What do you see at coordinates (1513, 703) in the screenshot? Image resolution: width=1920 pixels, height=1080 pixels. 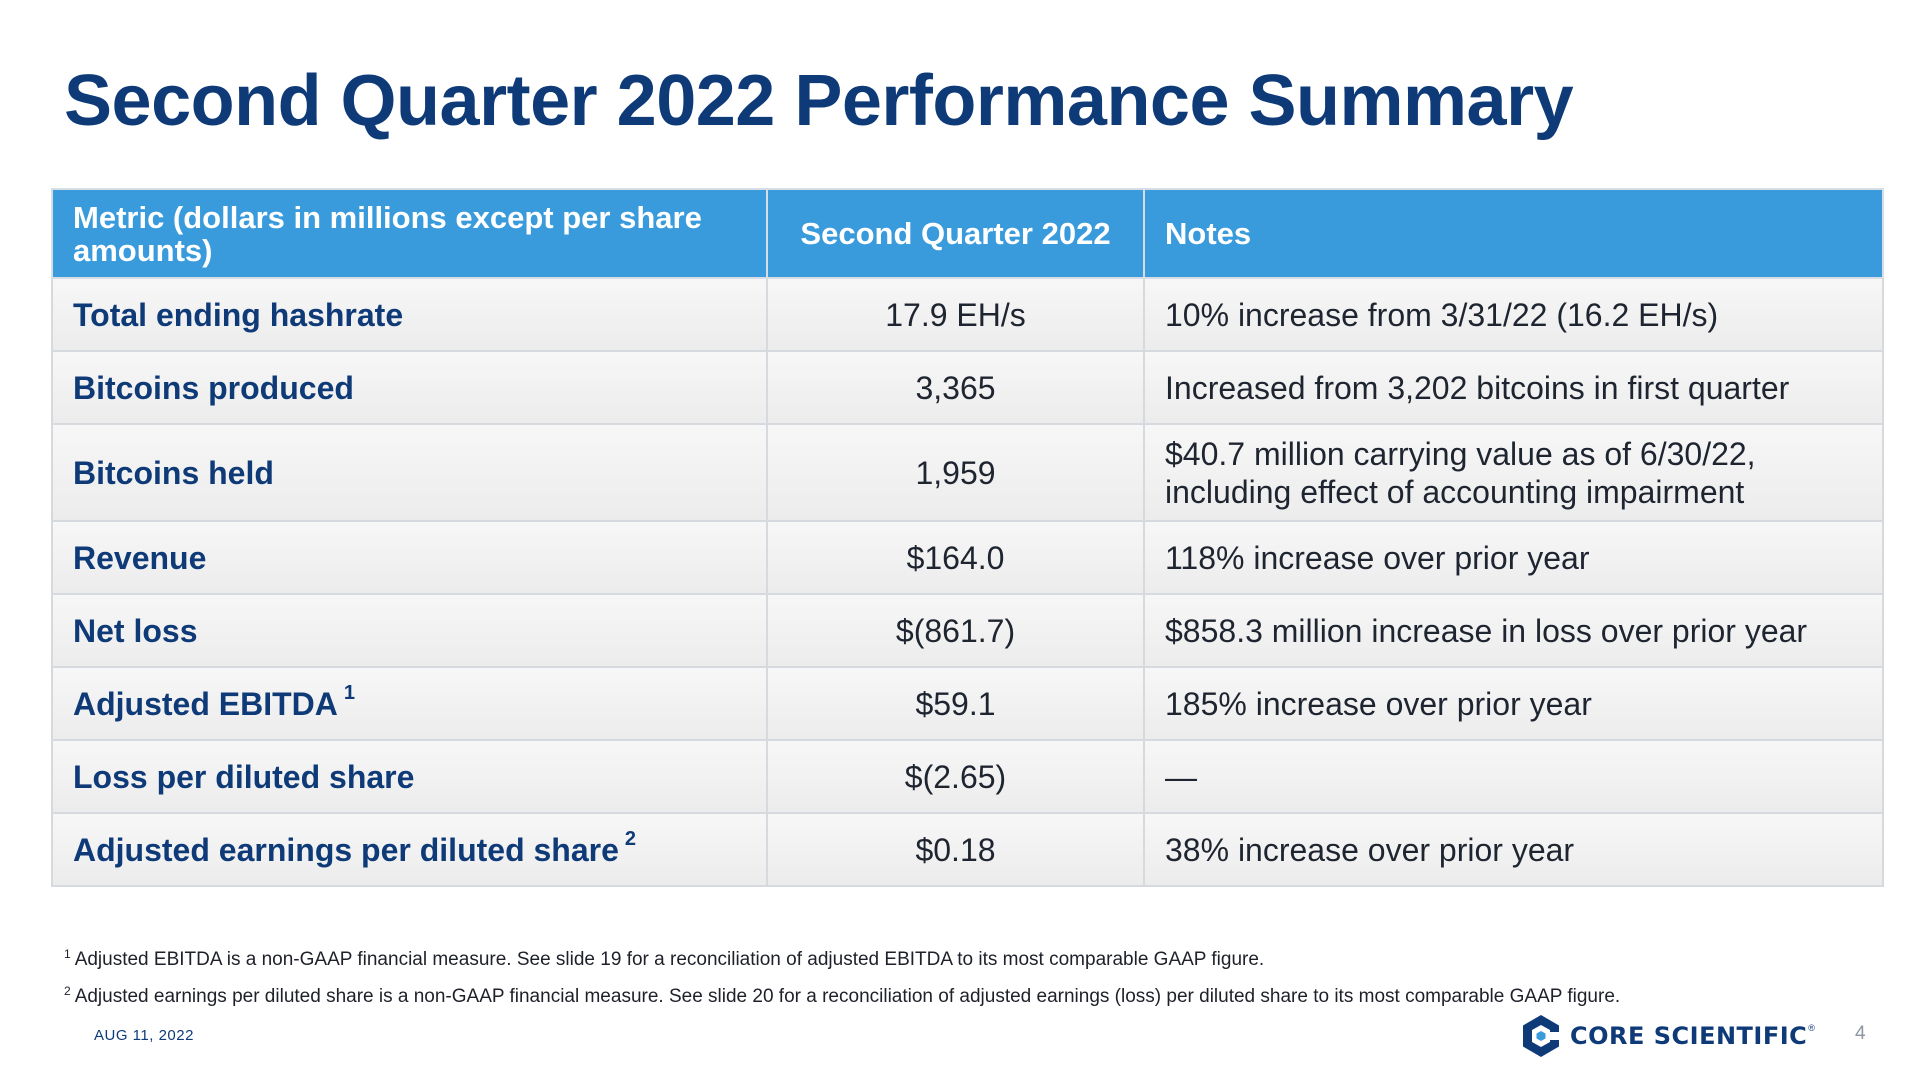 I see `note-cell: 185% increase over prior year` at bounding box center [1513, 703].